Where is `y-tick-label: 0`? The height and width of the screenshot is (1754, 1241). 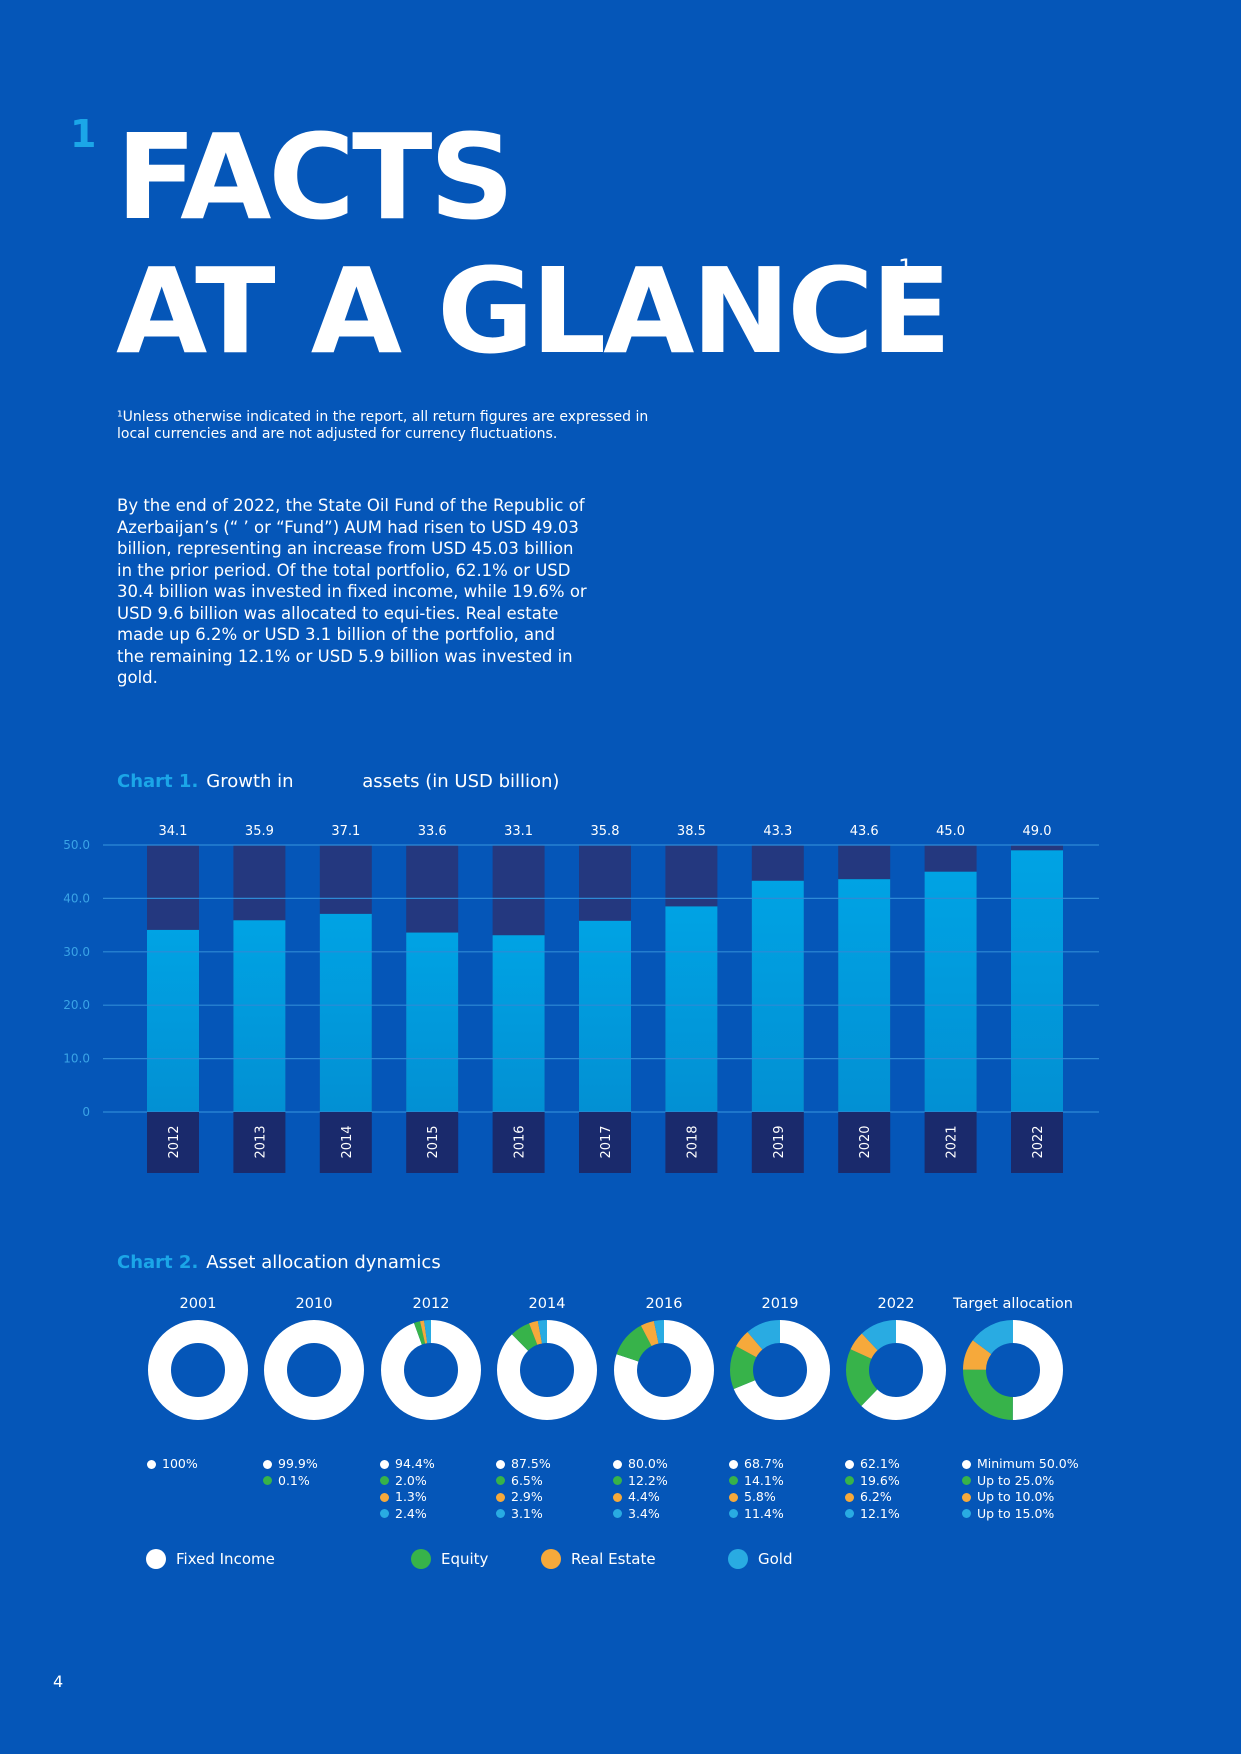 y-tick-label: 0 is located at coordinates (86, 1112).